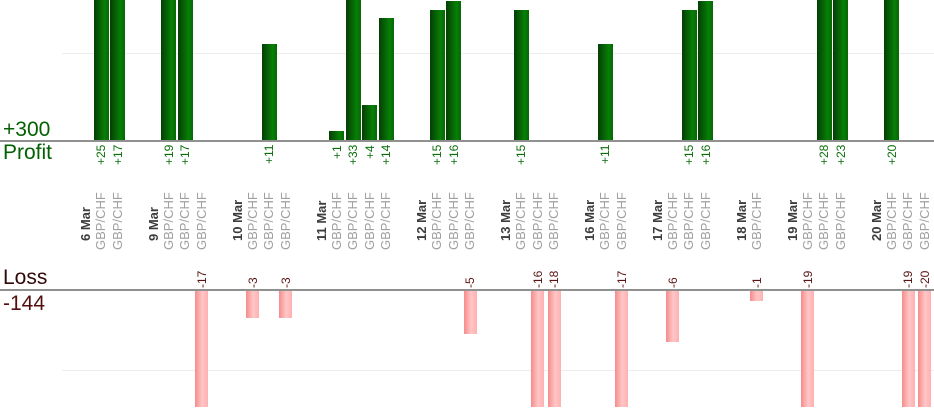 This screenshot has height=420, width=934. What do you see at coordinates (657, 220) in the screenshot?
I see `date-label: 17 Mar` at bounding box center [657, 220].